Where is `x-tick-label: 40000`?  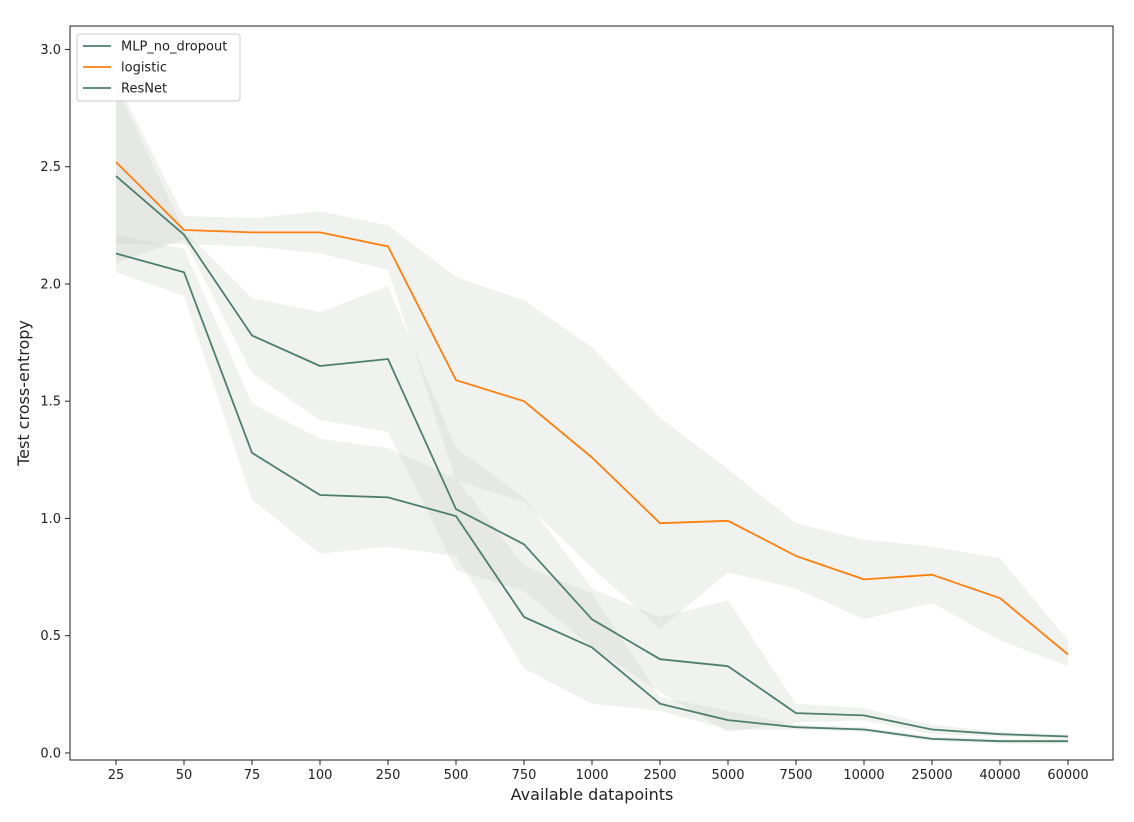
x-tick-label: 40000 is located at coordinates (999, 775).